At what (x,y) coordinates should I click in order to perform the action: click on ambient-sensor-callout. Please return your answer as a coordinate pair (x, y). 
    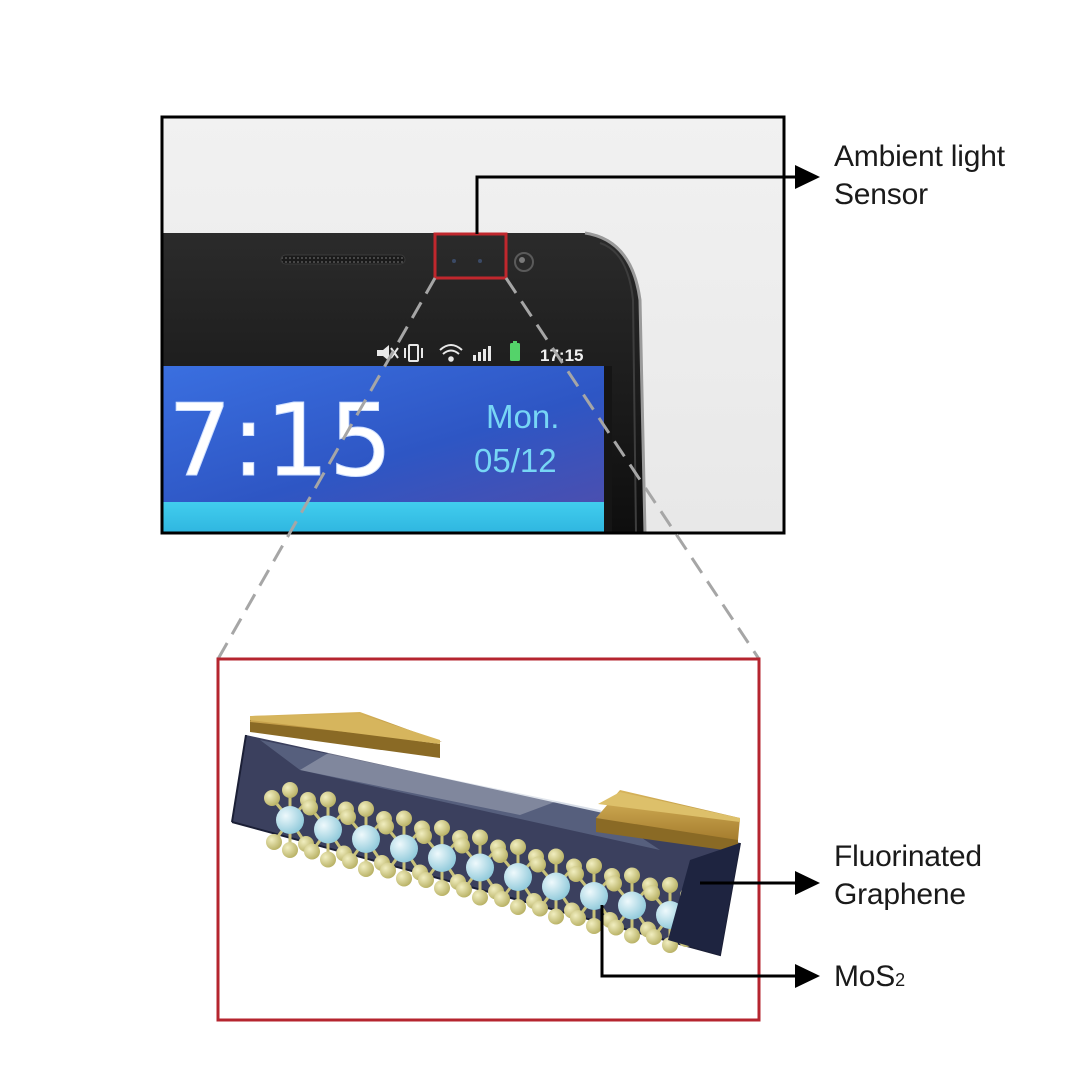
    Looking at the image, I should click on (647, 199).